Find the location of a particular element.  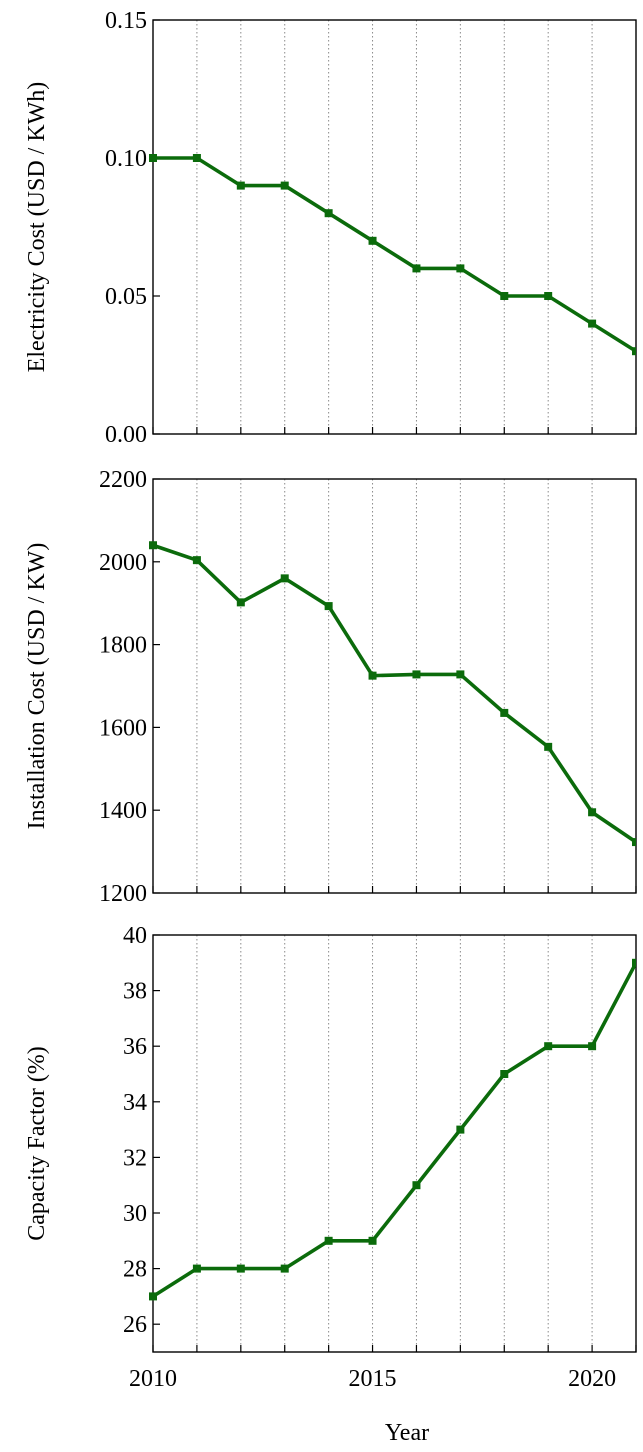

x-tick-label: 2020 is located at coordinates (592, 1379).